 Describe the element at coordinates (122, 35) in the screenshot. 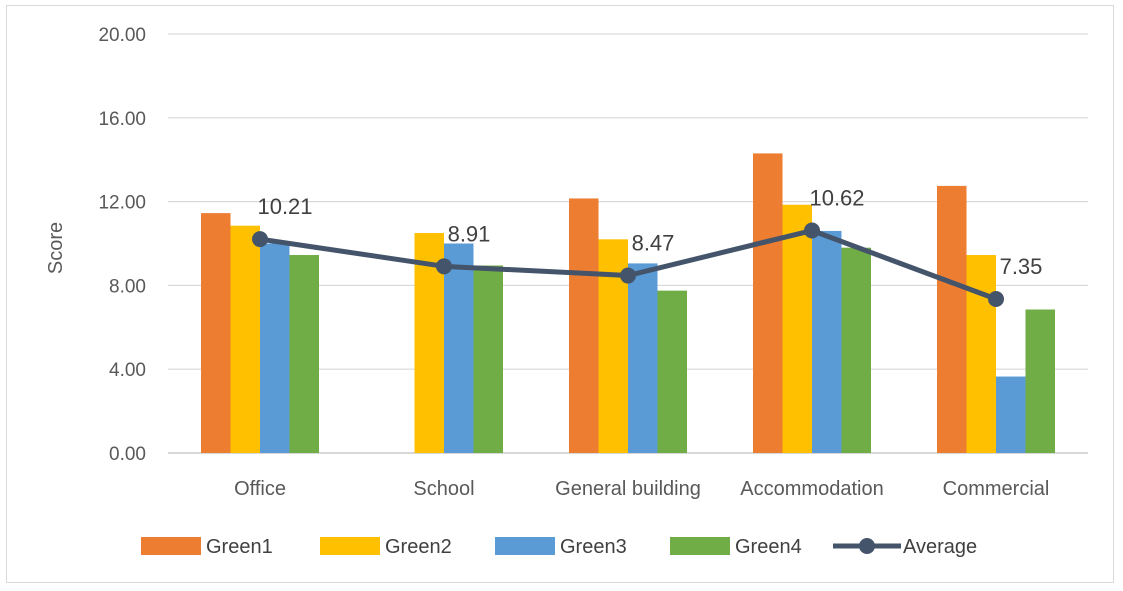

I see `y-tick-label: 20.00` at that location.